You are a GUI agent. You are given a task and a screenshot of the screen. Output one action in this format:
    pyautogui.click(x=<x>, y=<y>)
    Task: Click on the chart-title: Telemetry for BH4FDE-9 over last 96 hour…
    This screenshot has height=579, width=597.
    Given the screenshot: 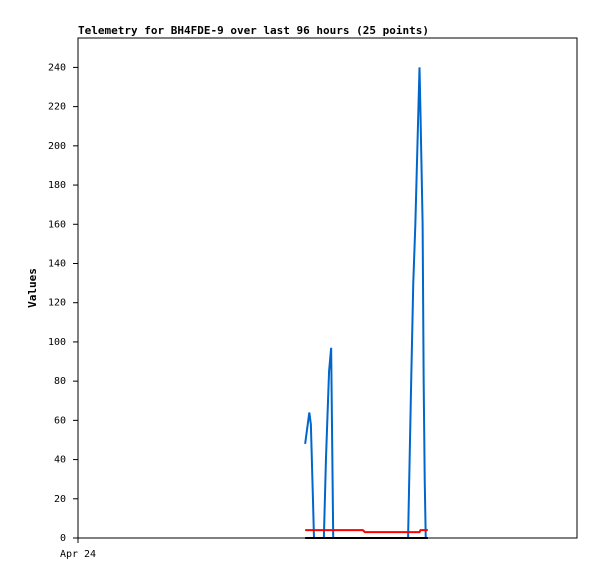 What is the action you would take?
    pyautogui.click(x=253, y=30)
    